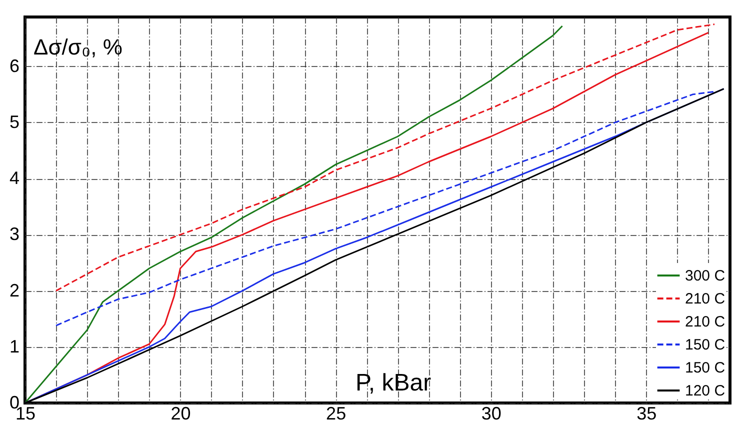 The image size is (751, 436). I want to click on x-tick-label: 35, so click(646, 414).